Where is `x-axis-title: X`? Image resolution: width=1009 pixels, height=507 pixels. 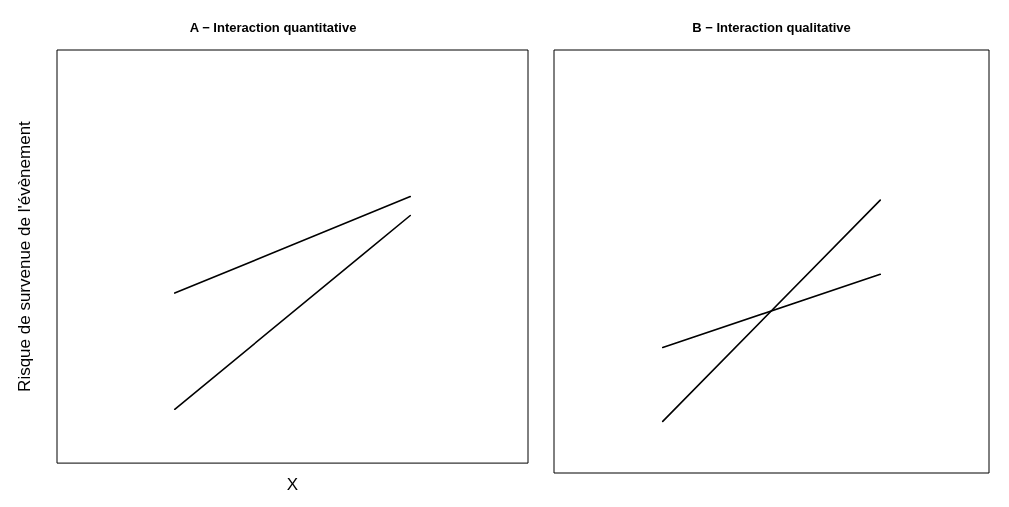
x-axis-title: X is located at coordinates (292, 484).